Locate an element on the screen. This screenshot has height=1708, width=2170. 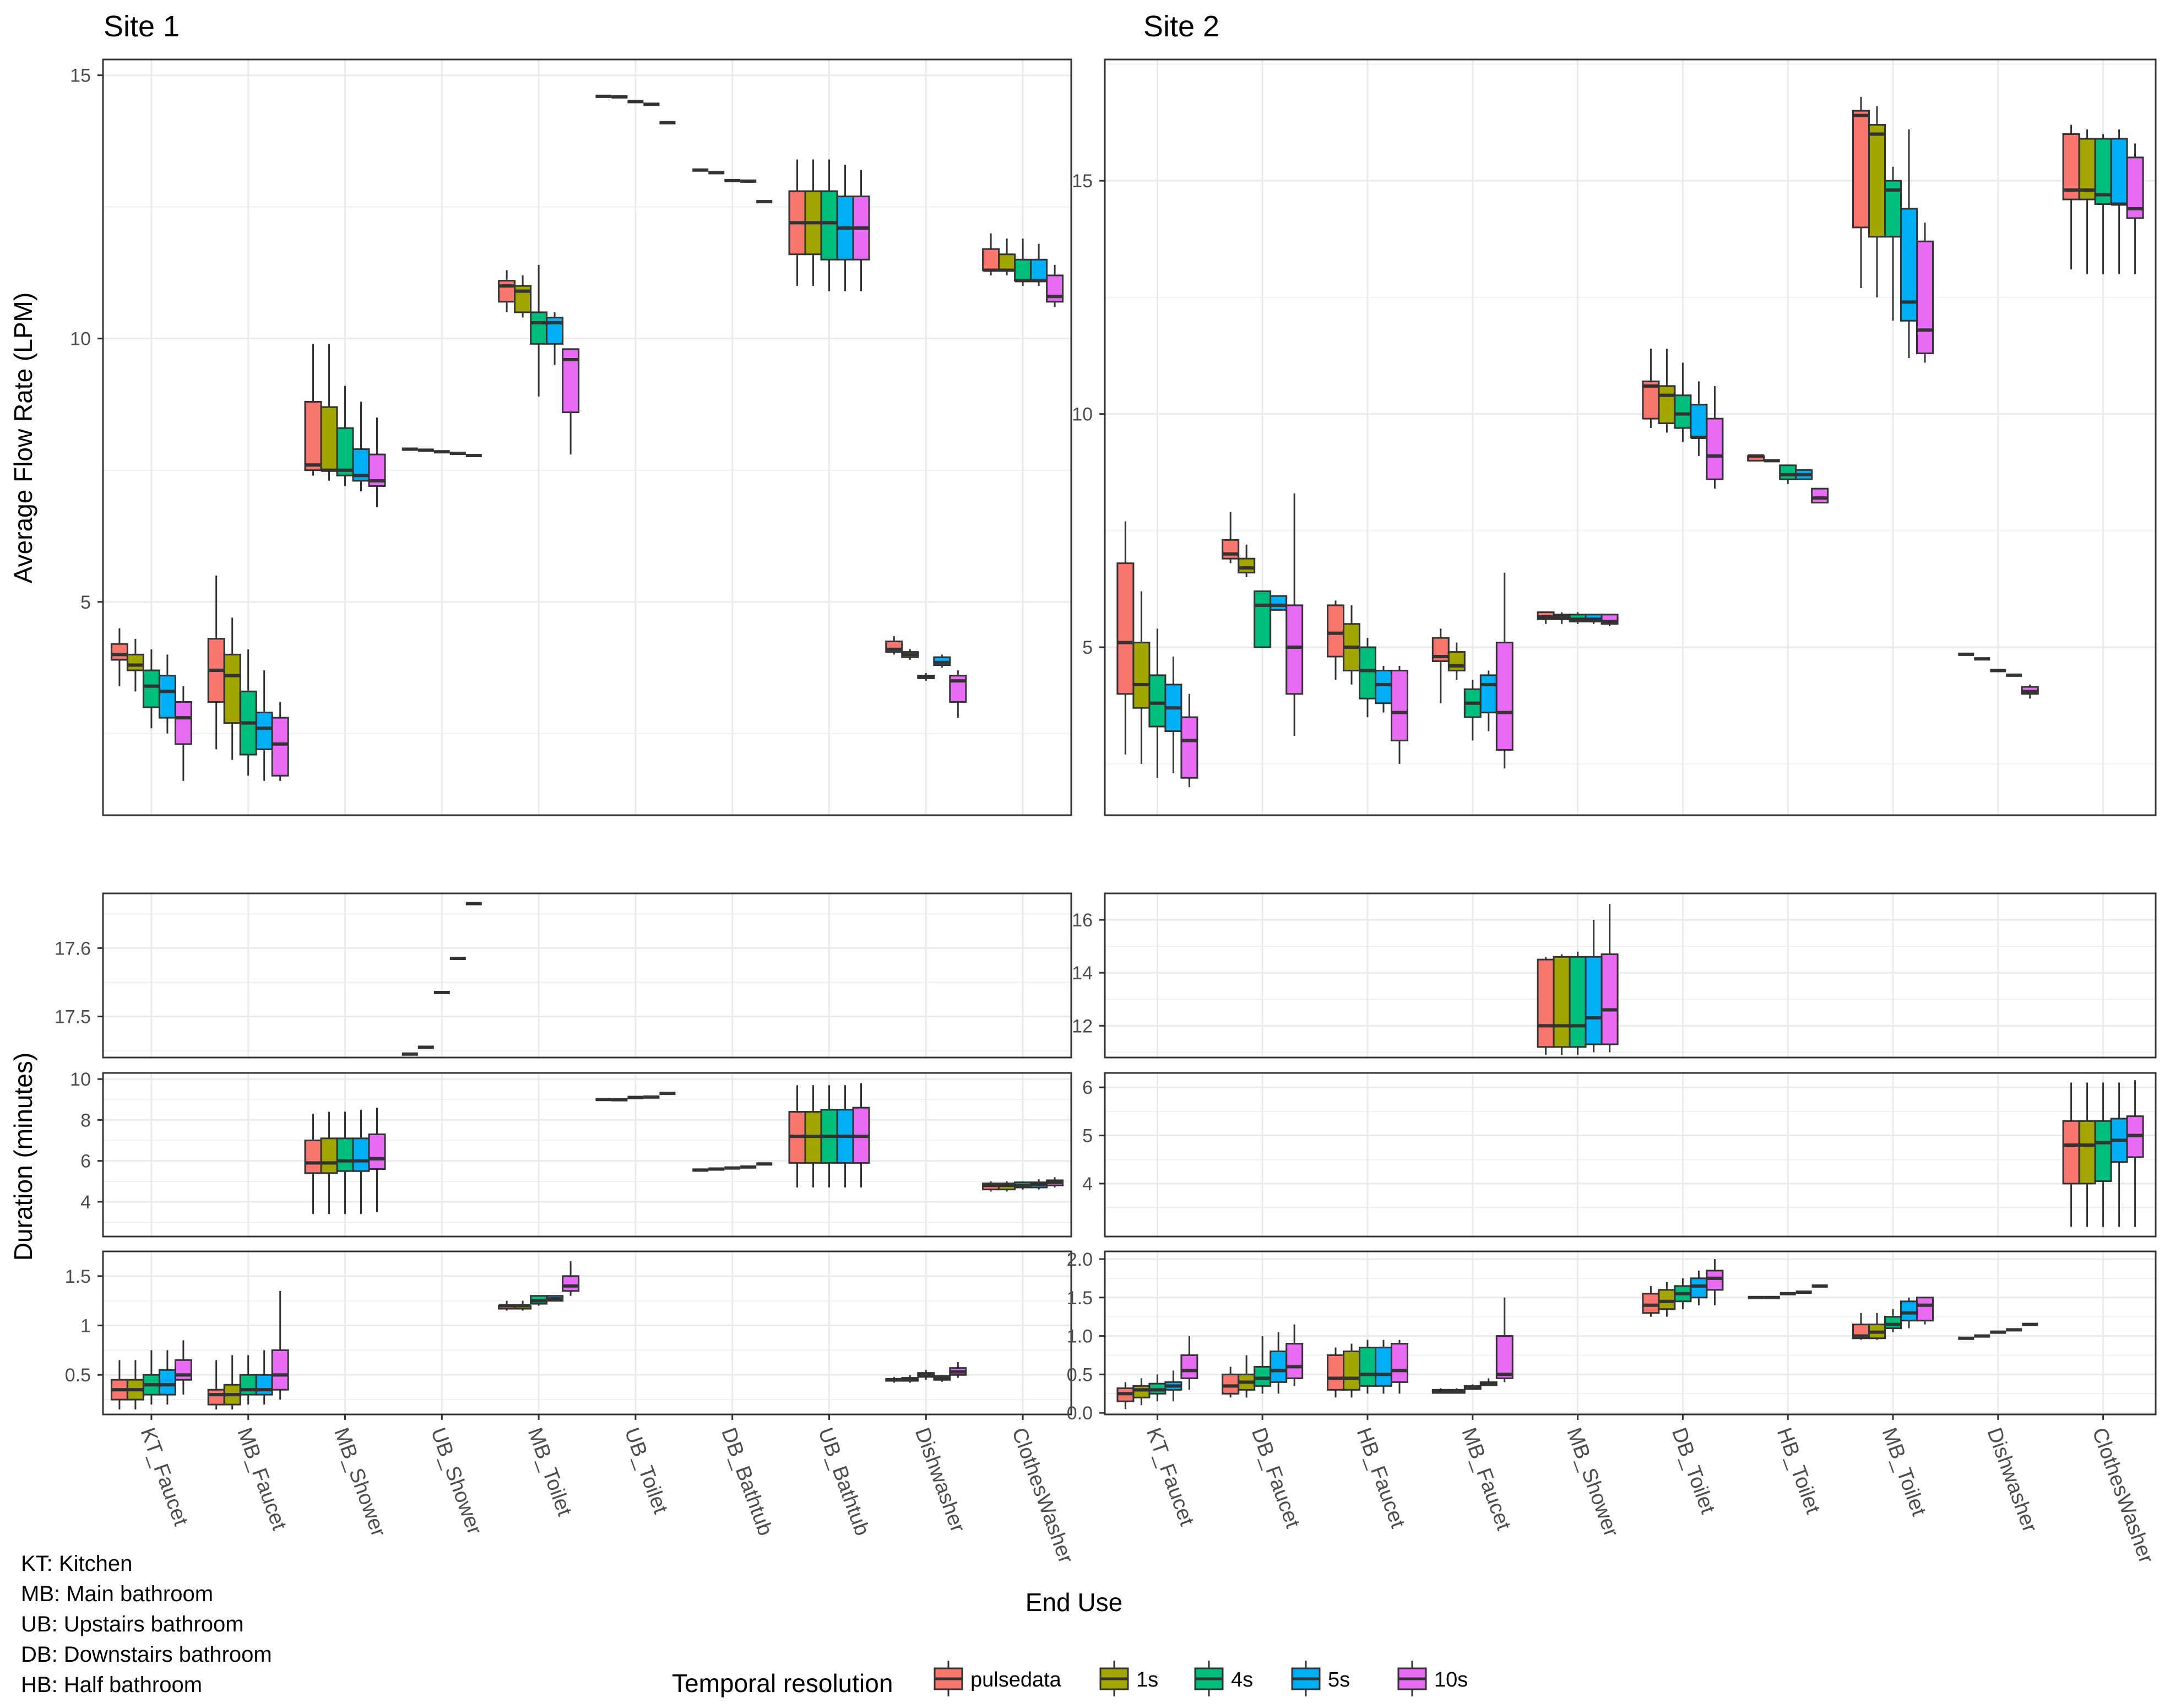
y-tick-label: 6 is located at coordinates (85, 1161).